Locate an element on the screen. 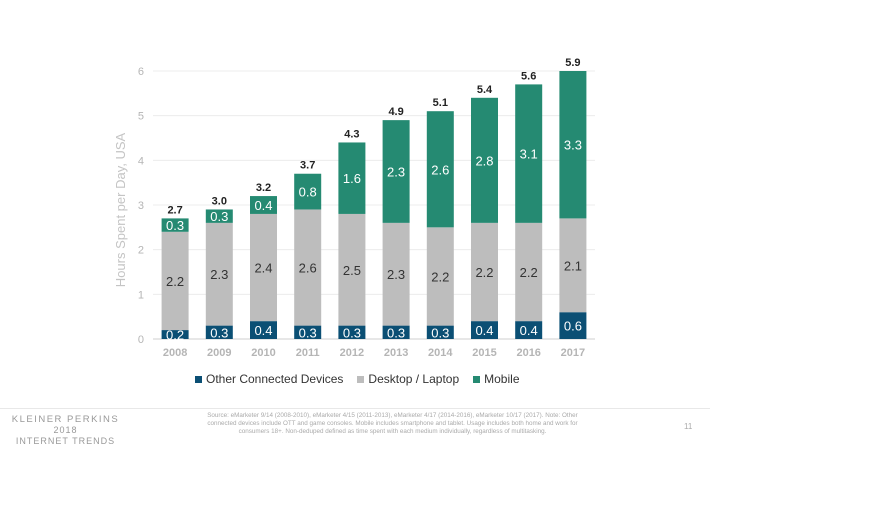  data-label: 1.6 is located at coordinates (352, 178).